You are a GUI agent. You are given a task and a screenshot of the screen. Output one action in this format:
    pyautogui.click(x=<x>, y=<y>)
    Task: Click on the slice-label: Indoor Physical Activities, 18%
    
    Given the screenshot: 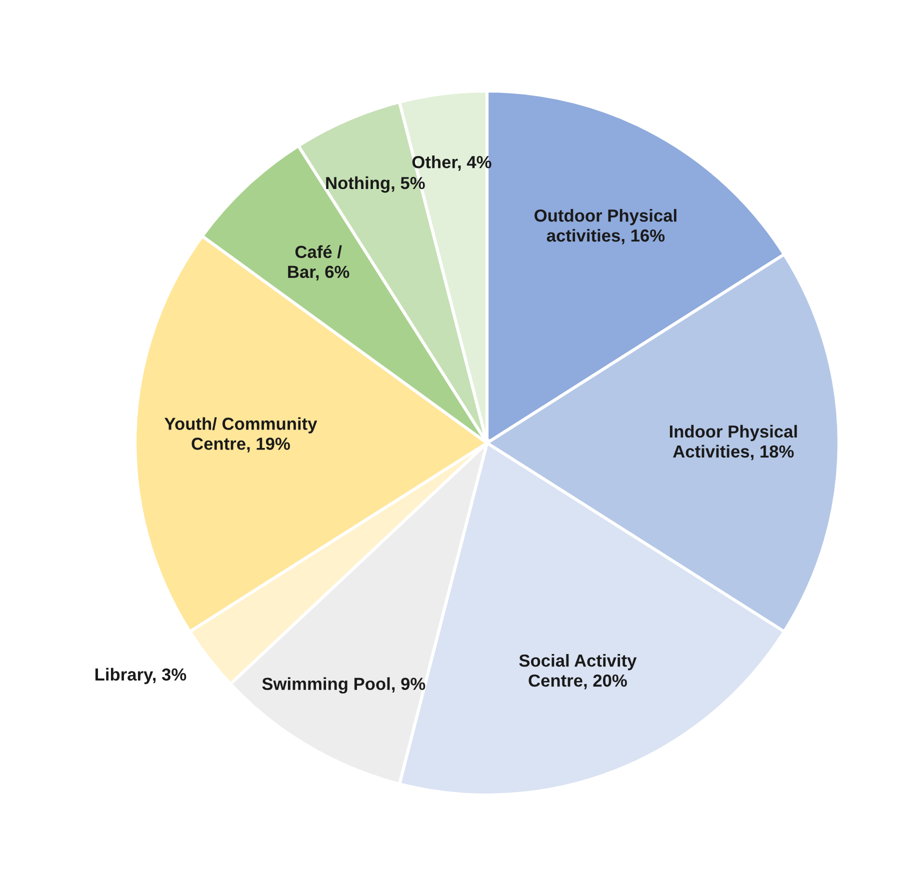 What is the action you would take?
    pyautogui.click(x=733, y=442)
    